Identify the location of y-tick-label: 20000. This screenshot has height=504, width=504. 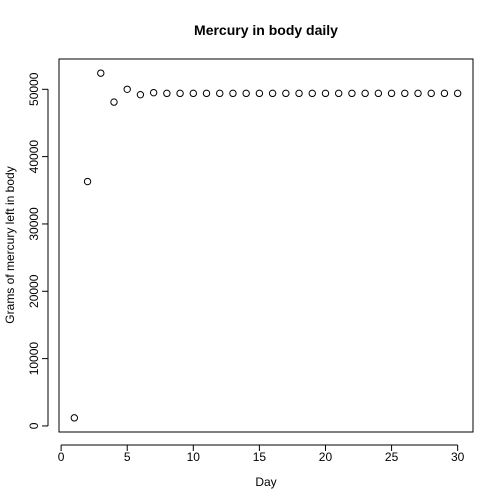
(34, 291).